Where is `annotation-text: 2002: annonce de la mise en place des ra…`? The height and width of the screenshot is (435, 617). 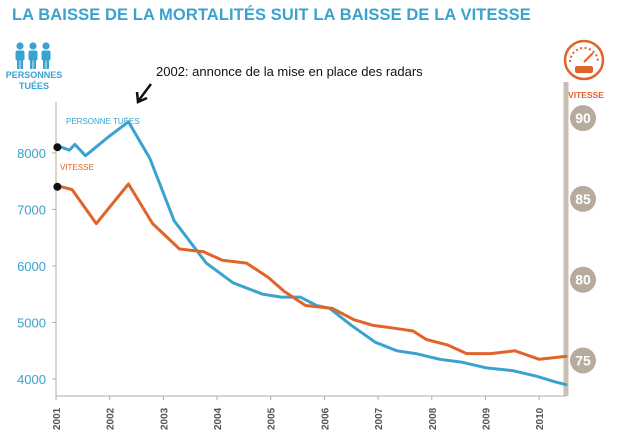
annotation-text: 2002: annonce de la mise en place des ra… is located at coordinates (289, 71).